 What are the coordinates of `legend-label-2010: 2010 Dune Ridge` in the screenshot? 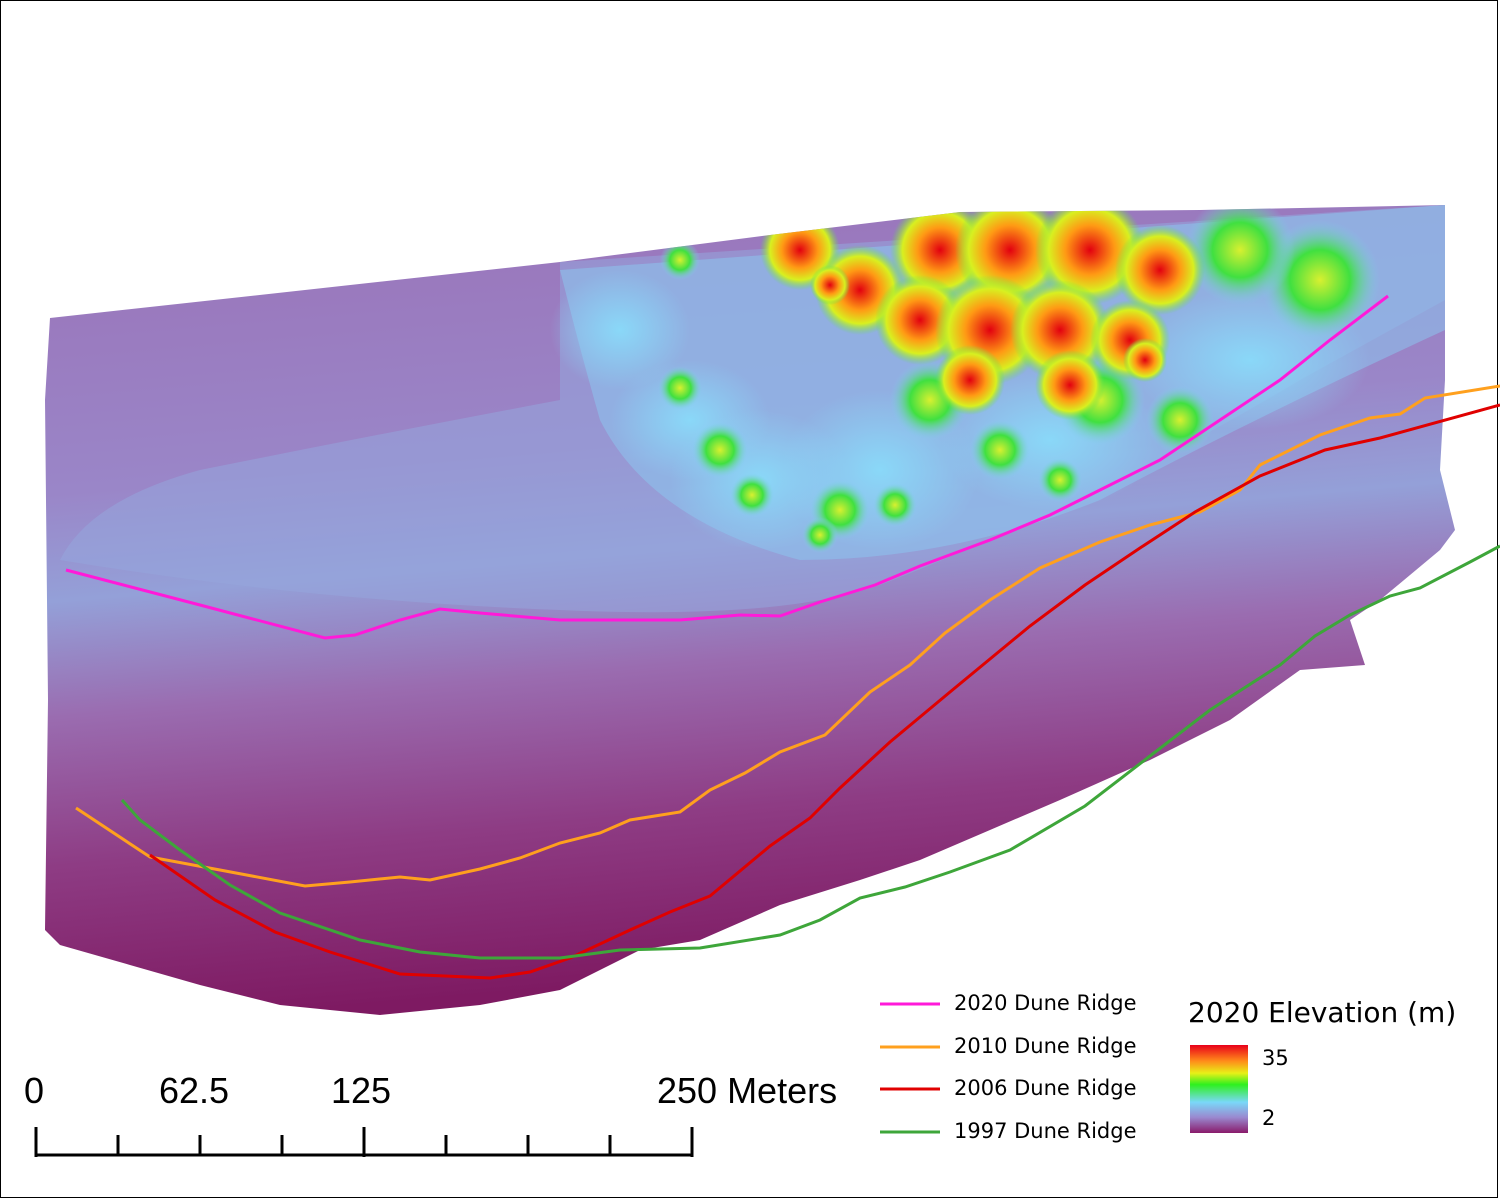 It's located at (1045, 1046).